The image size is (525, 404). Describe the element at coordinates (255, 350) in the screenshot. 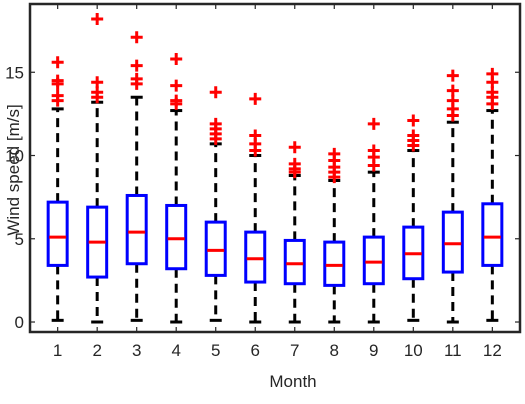

I see `x-tick-label: 6` at that location.